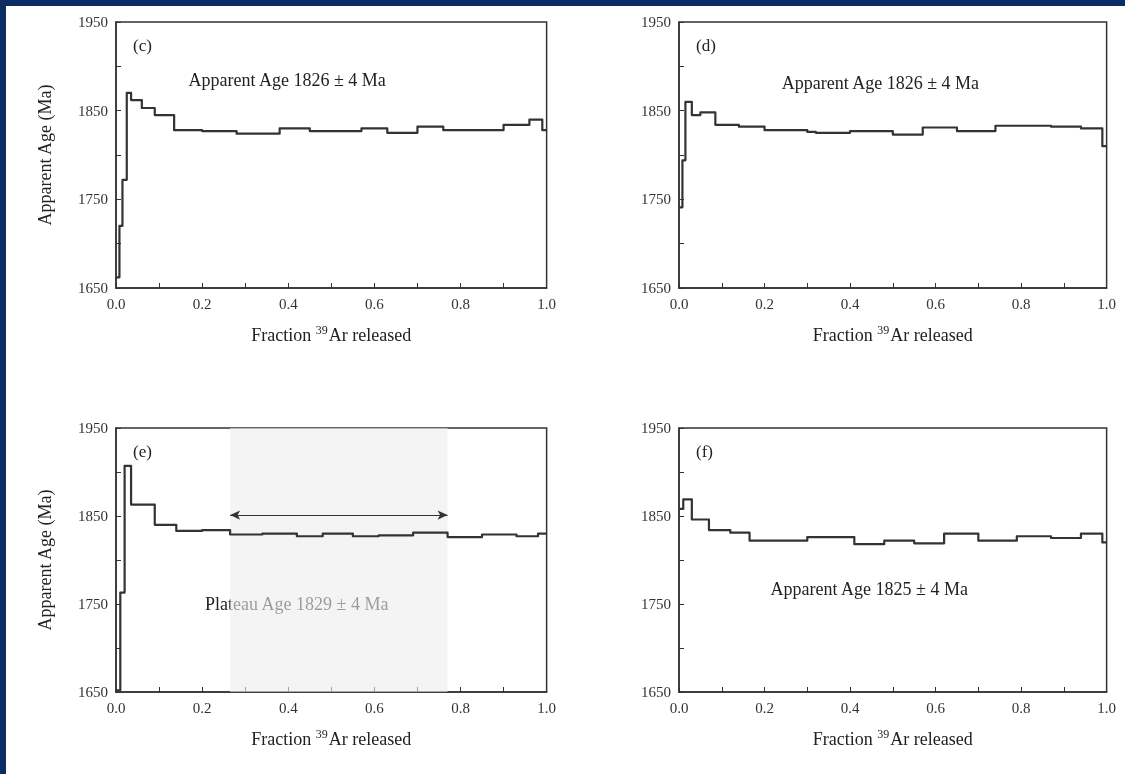  I want to click on text: (f), so click(704, 451).